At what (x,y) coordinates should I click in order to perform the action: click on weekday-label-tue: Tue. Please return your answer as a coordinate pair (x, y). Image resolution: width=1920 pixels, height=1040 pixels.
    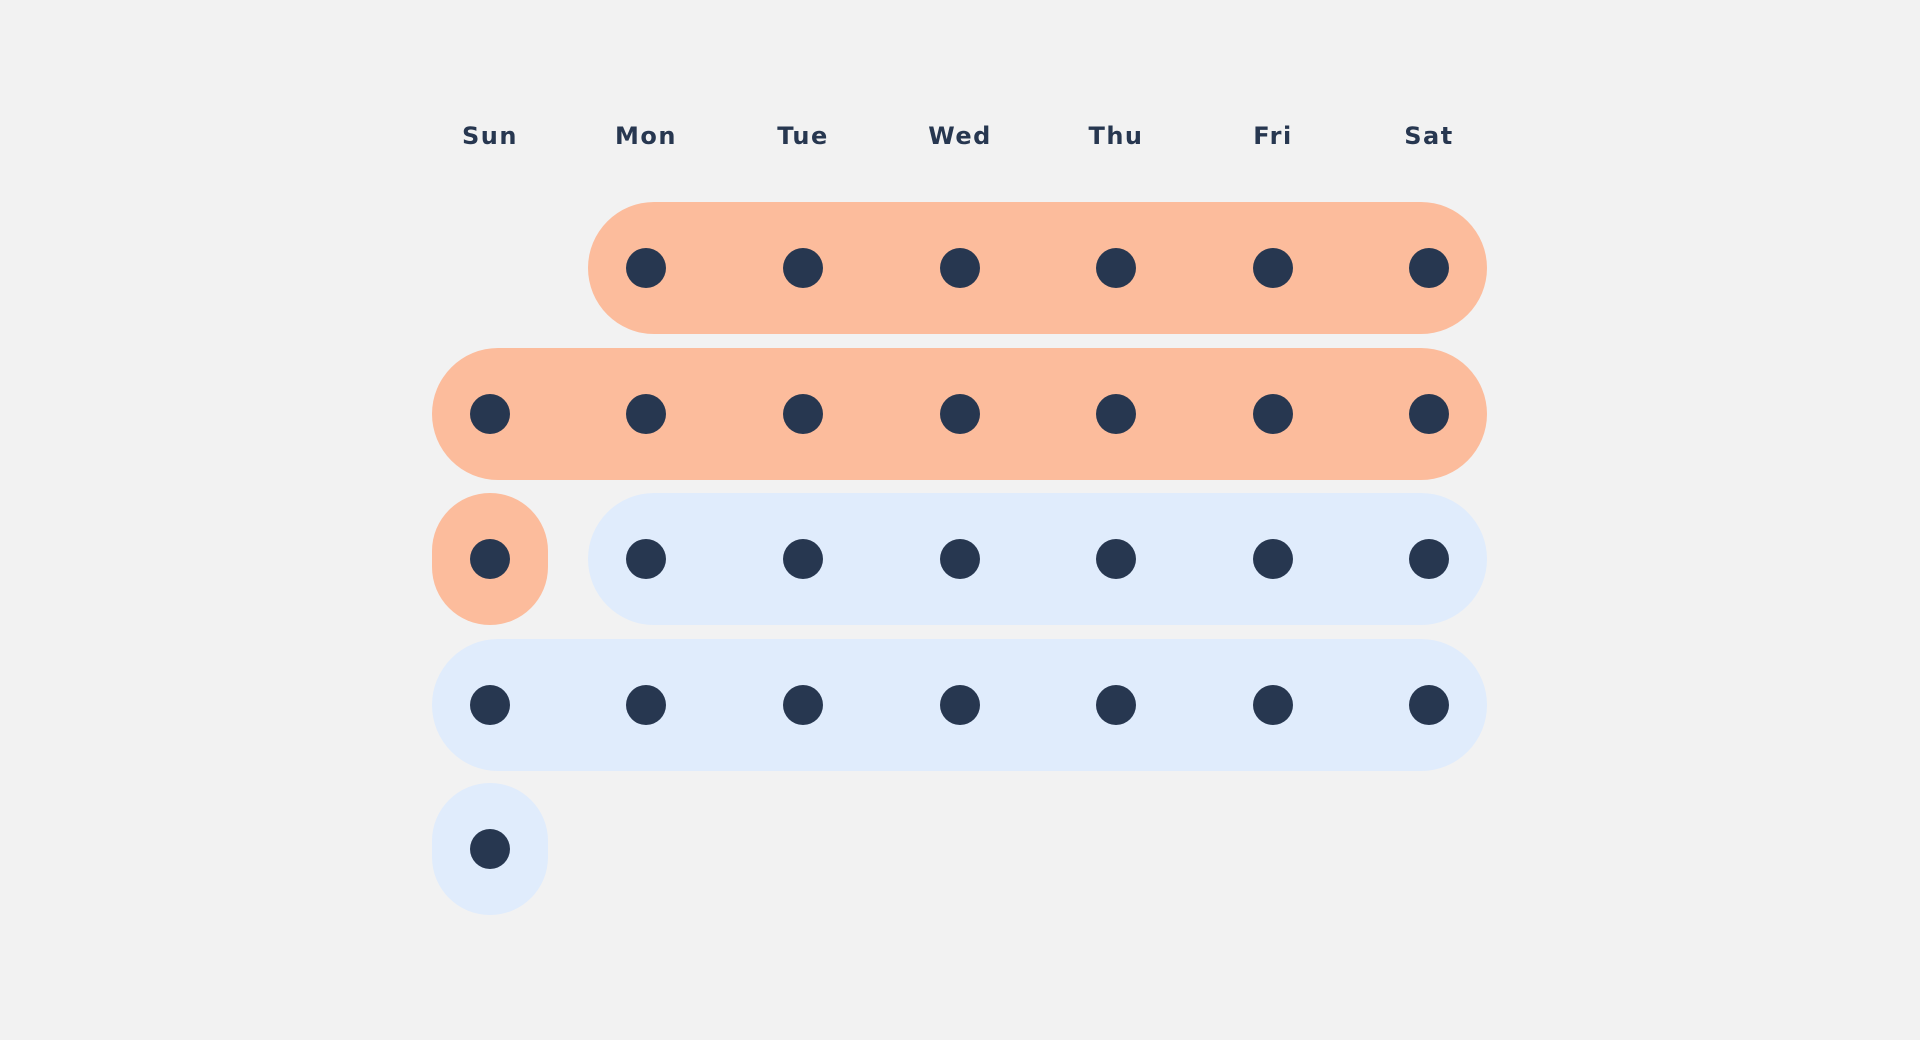
    Looking at the image, I should click on (803, 136).